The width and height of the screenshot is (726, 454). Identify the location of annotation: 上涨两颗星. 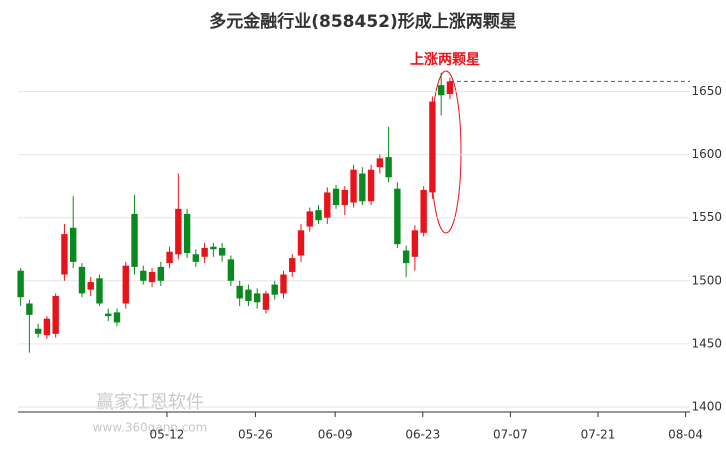
(445, 60).